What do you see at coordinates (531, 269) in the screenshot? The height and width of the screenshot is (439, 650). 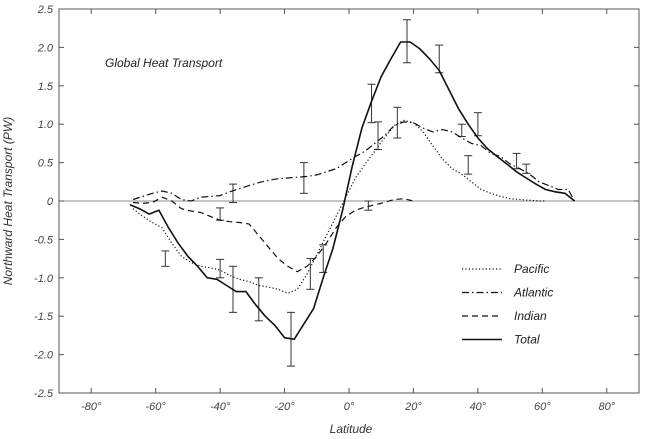 I see `legend-label-pacific: Pacific` at bounding box center [531, 269].